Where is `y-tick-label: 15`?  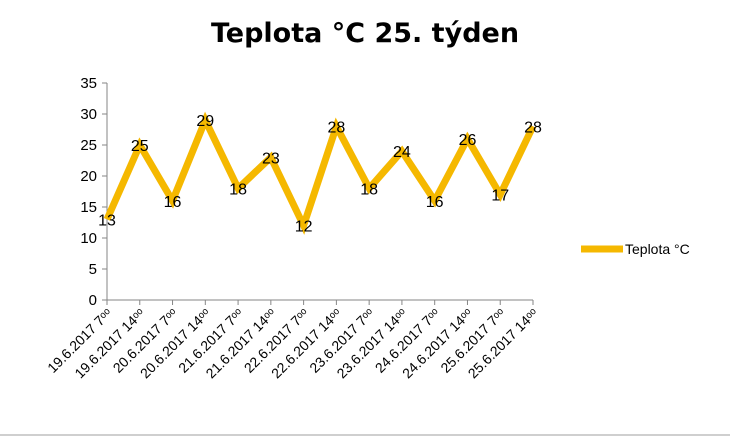 y-tick-label: 15 is located at coordinates (88, 207).